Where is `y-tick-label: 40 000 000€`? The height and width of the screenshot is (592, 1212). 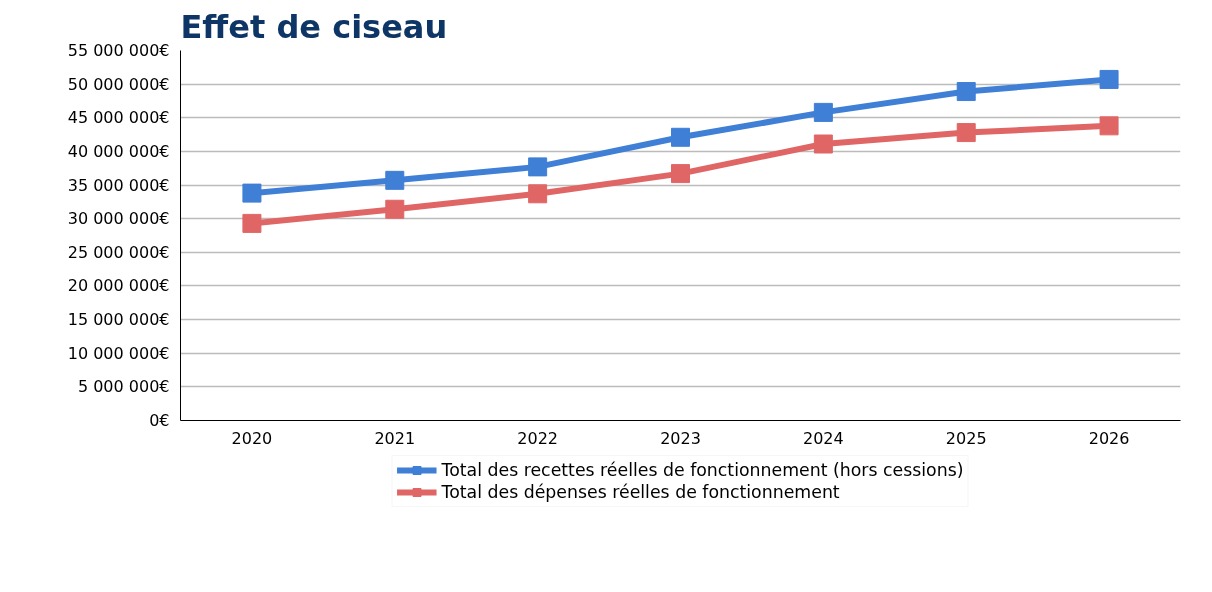
y-tick-label: 40 000 000€ is located at coordinates (118, 151).